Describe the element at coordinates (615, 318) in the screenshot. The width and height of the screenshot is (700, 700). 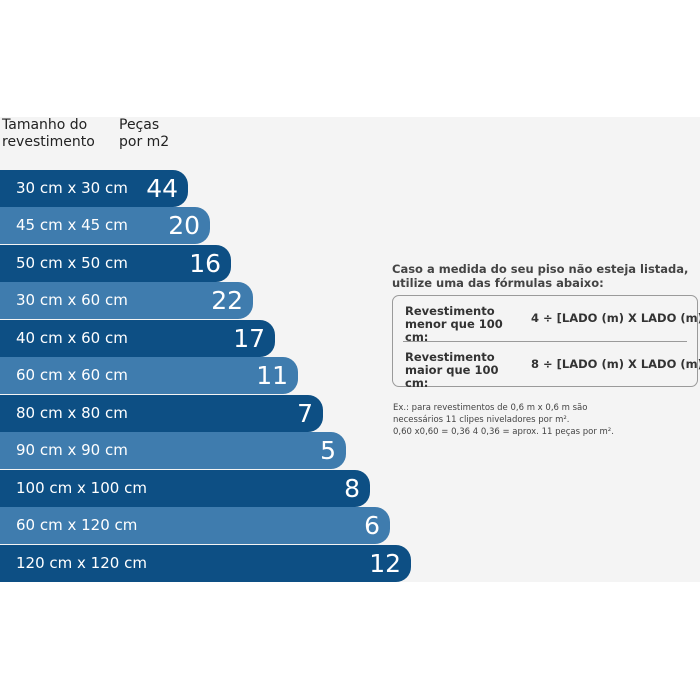
I see `small-tile-formula: 4 ÷ [LADO (m) X LADO (m)]` at that location.